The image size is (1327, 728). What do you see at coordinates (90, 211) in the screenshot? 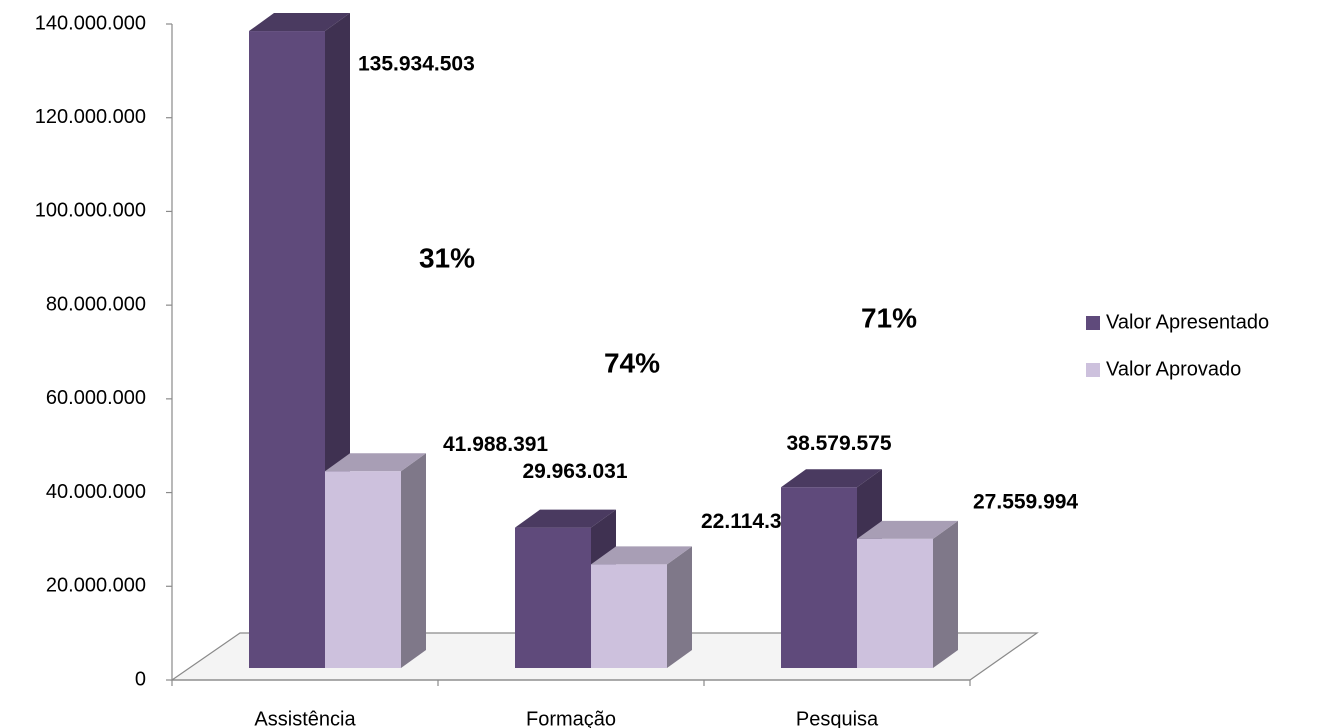
I see `y-tick-label: 100.000.000` at bounding box center [90, 211].